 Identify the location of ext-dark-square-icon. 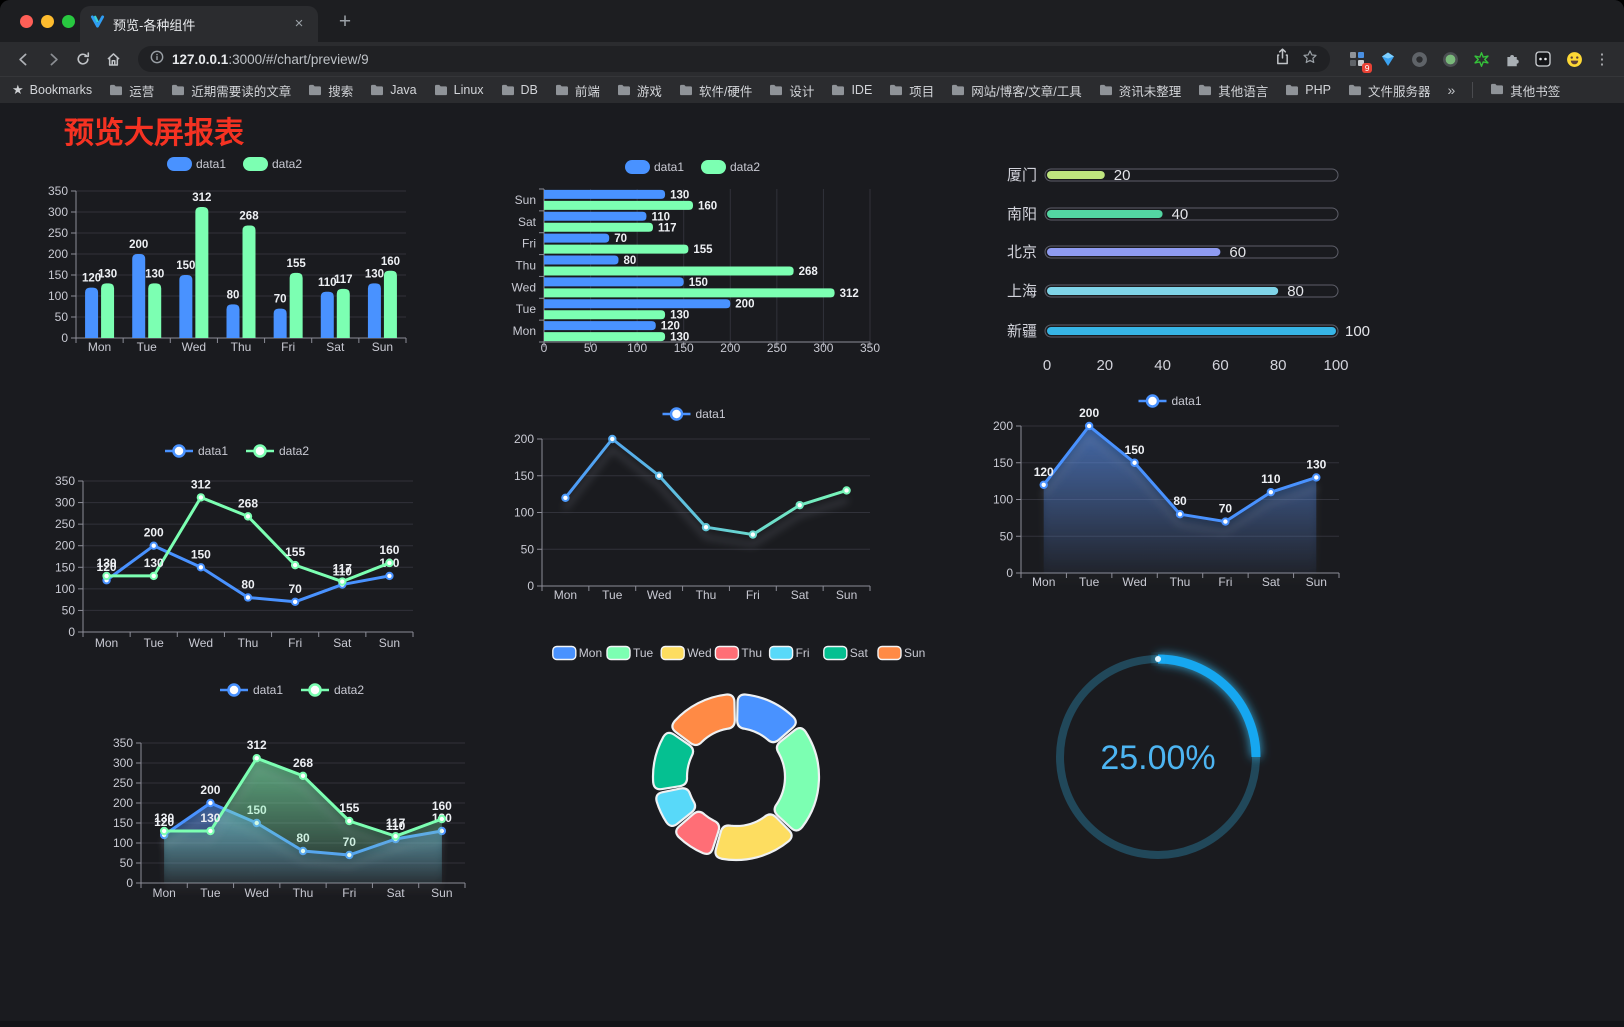
(1543, 59).